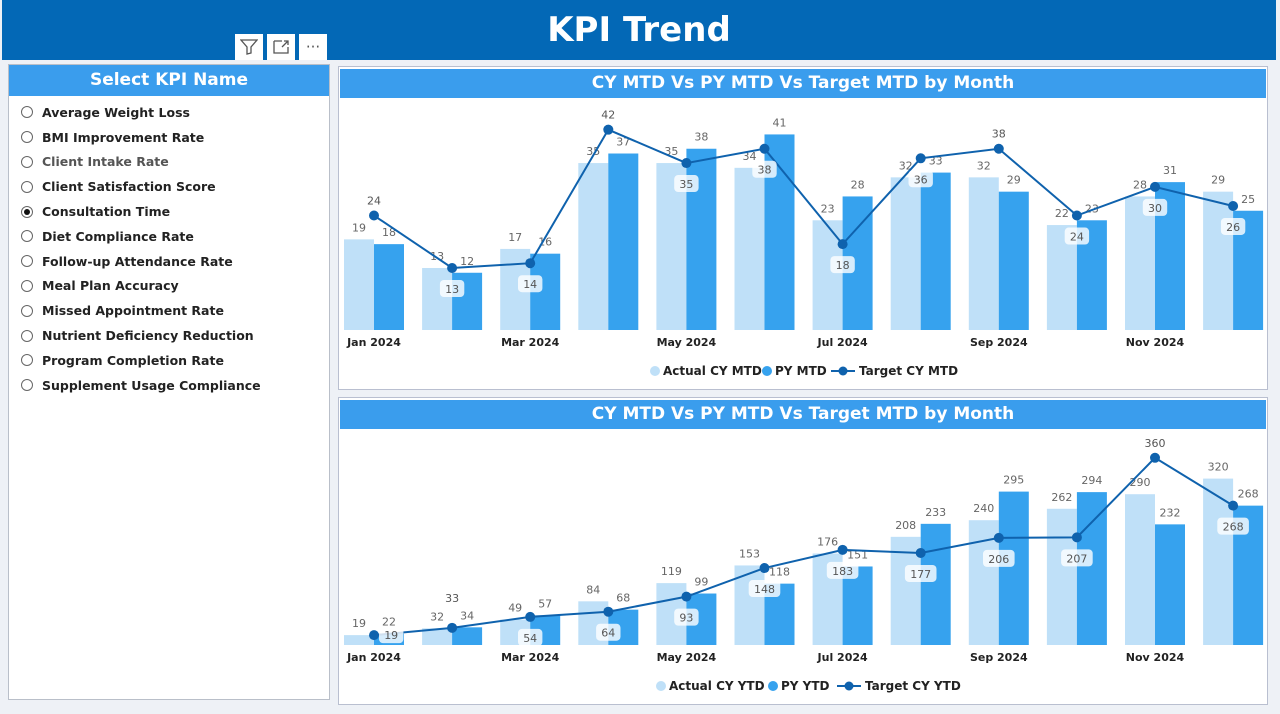  Describe the element at coordinates (175, 162) in the screenshot. I see `kpi-option: Client Intake Rate` at that location.